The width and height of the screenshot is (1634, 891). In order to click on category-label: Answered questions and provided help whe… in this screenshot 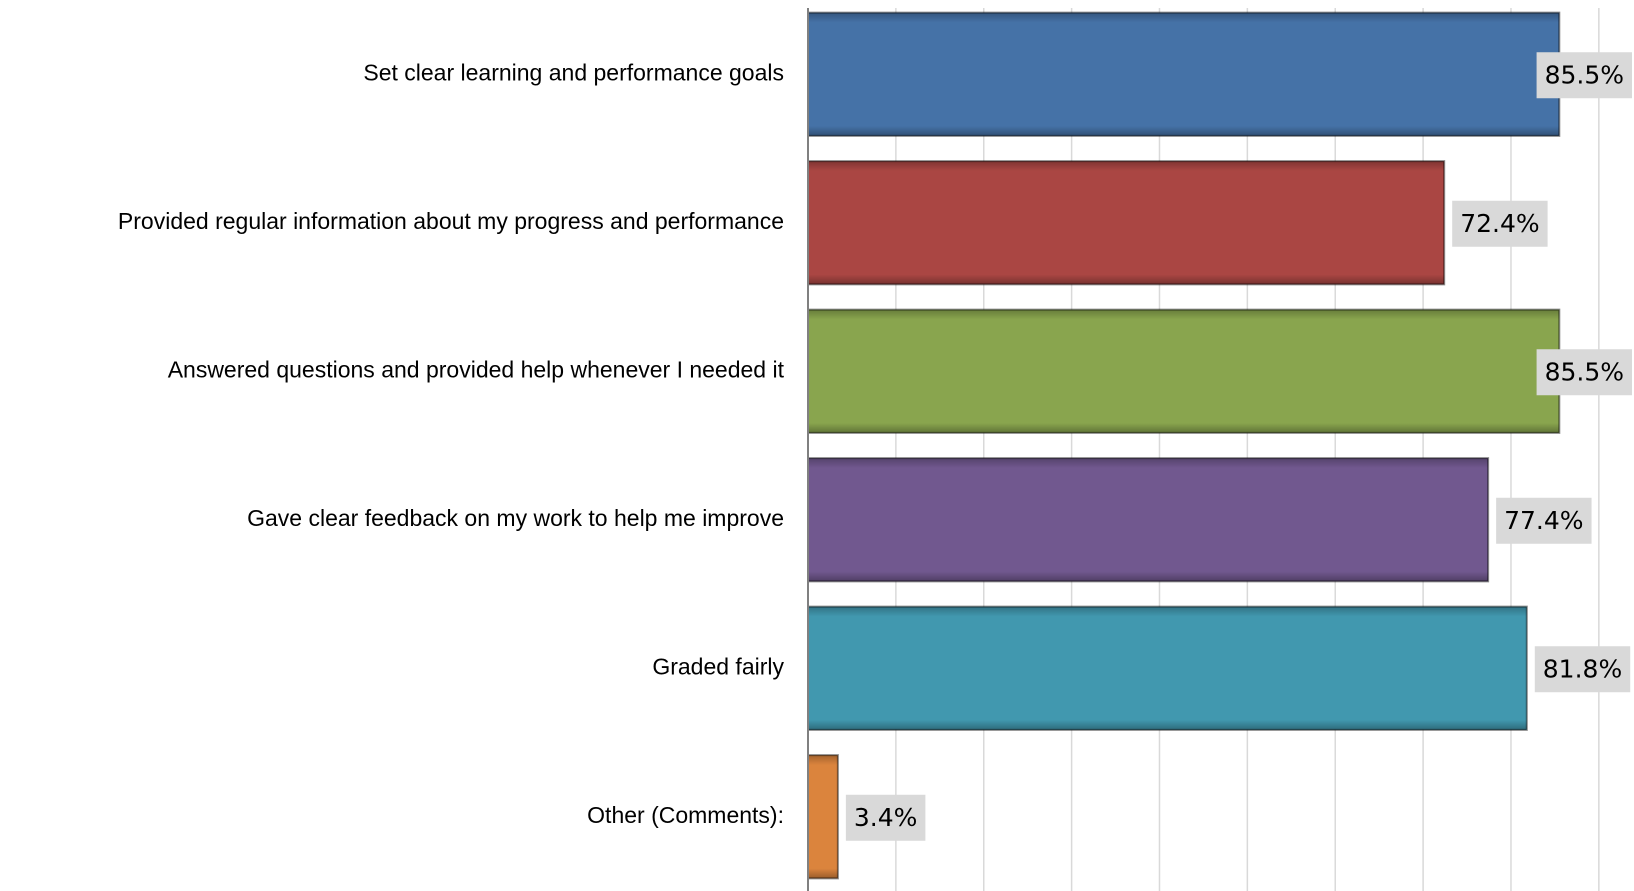, I will do `click(476, 369)`.